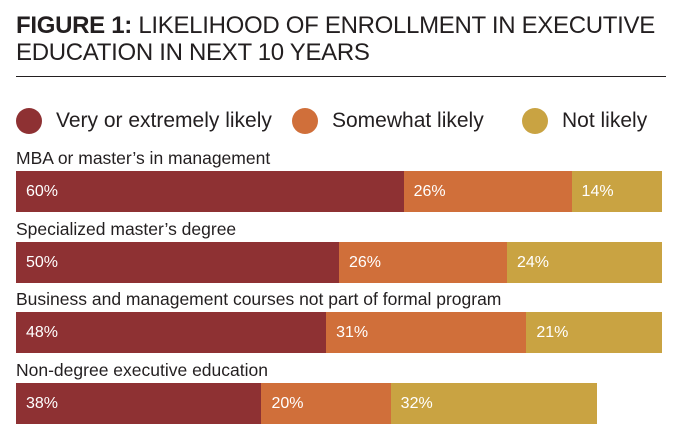 The height and width of the screenshot is (441, 680). What do you see at coordinates (177, 262) in the screenshot?
I see `bar-segment-very-or-extremely-likely: 50%` at bounding box center [177, 262].